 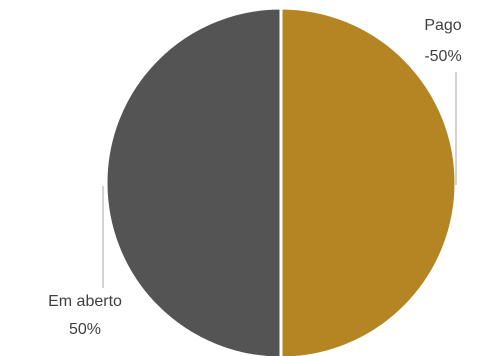 I want to click on slice-label-pago-name: Pago, so click(x=442, y=25).